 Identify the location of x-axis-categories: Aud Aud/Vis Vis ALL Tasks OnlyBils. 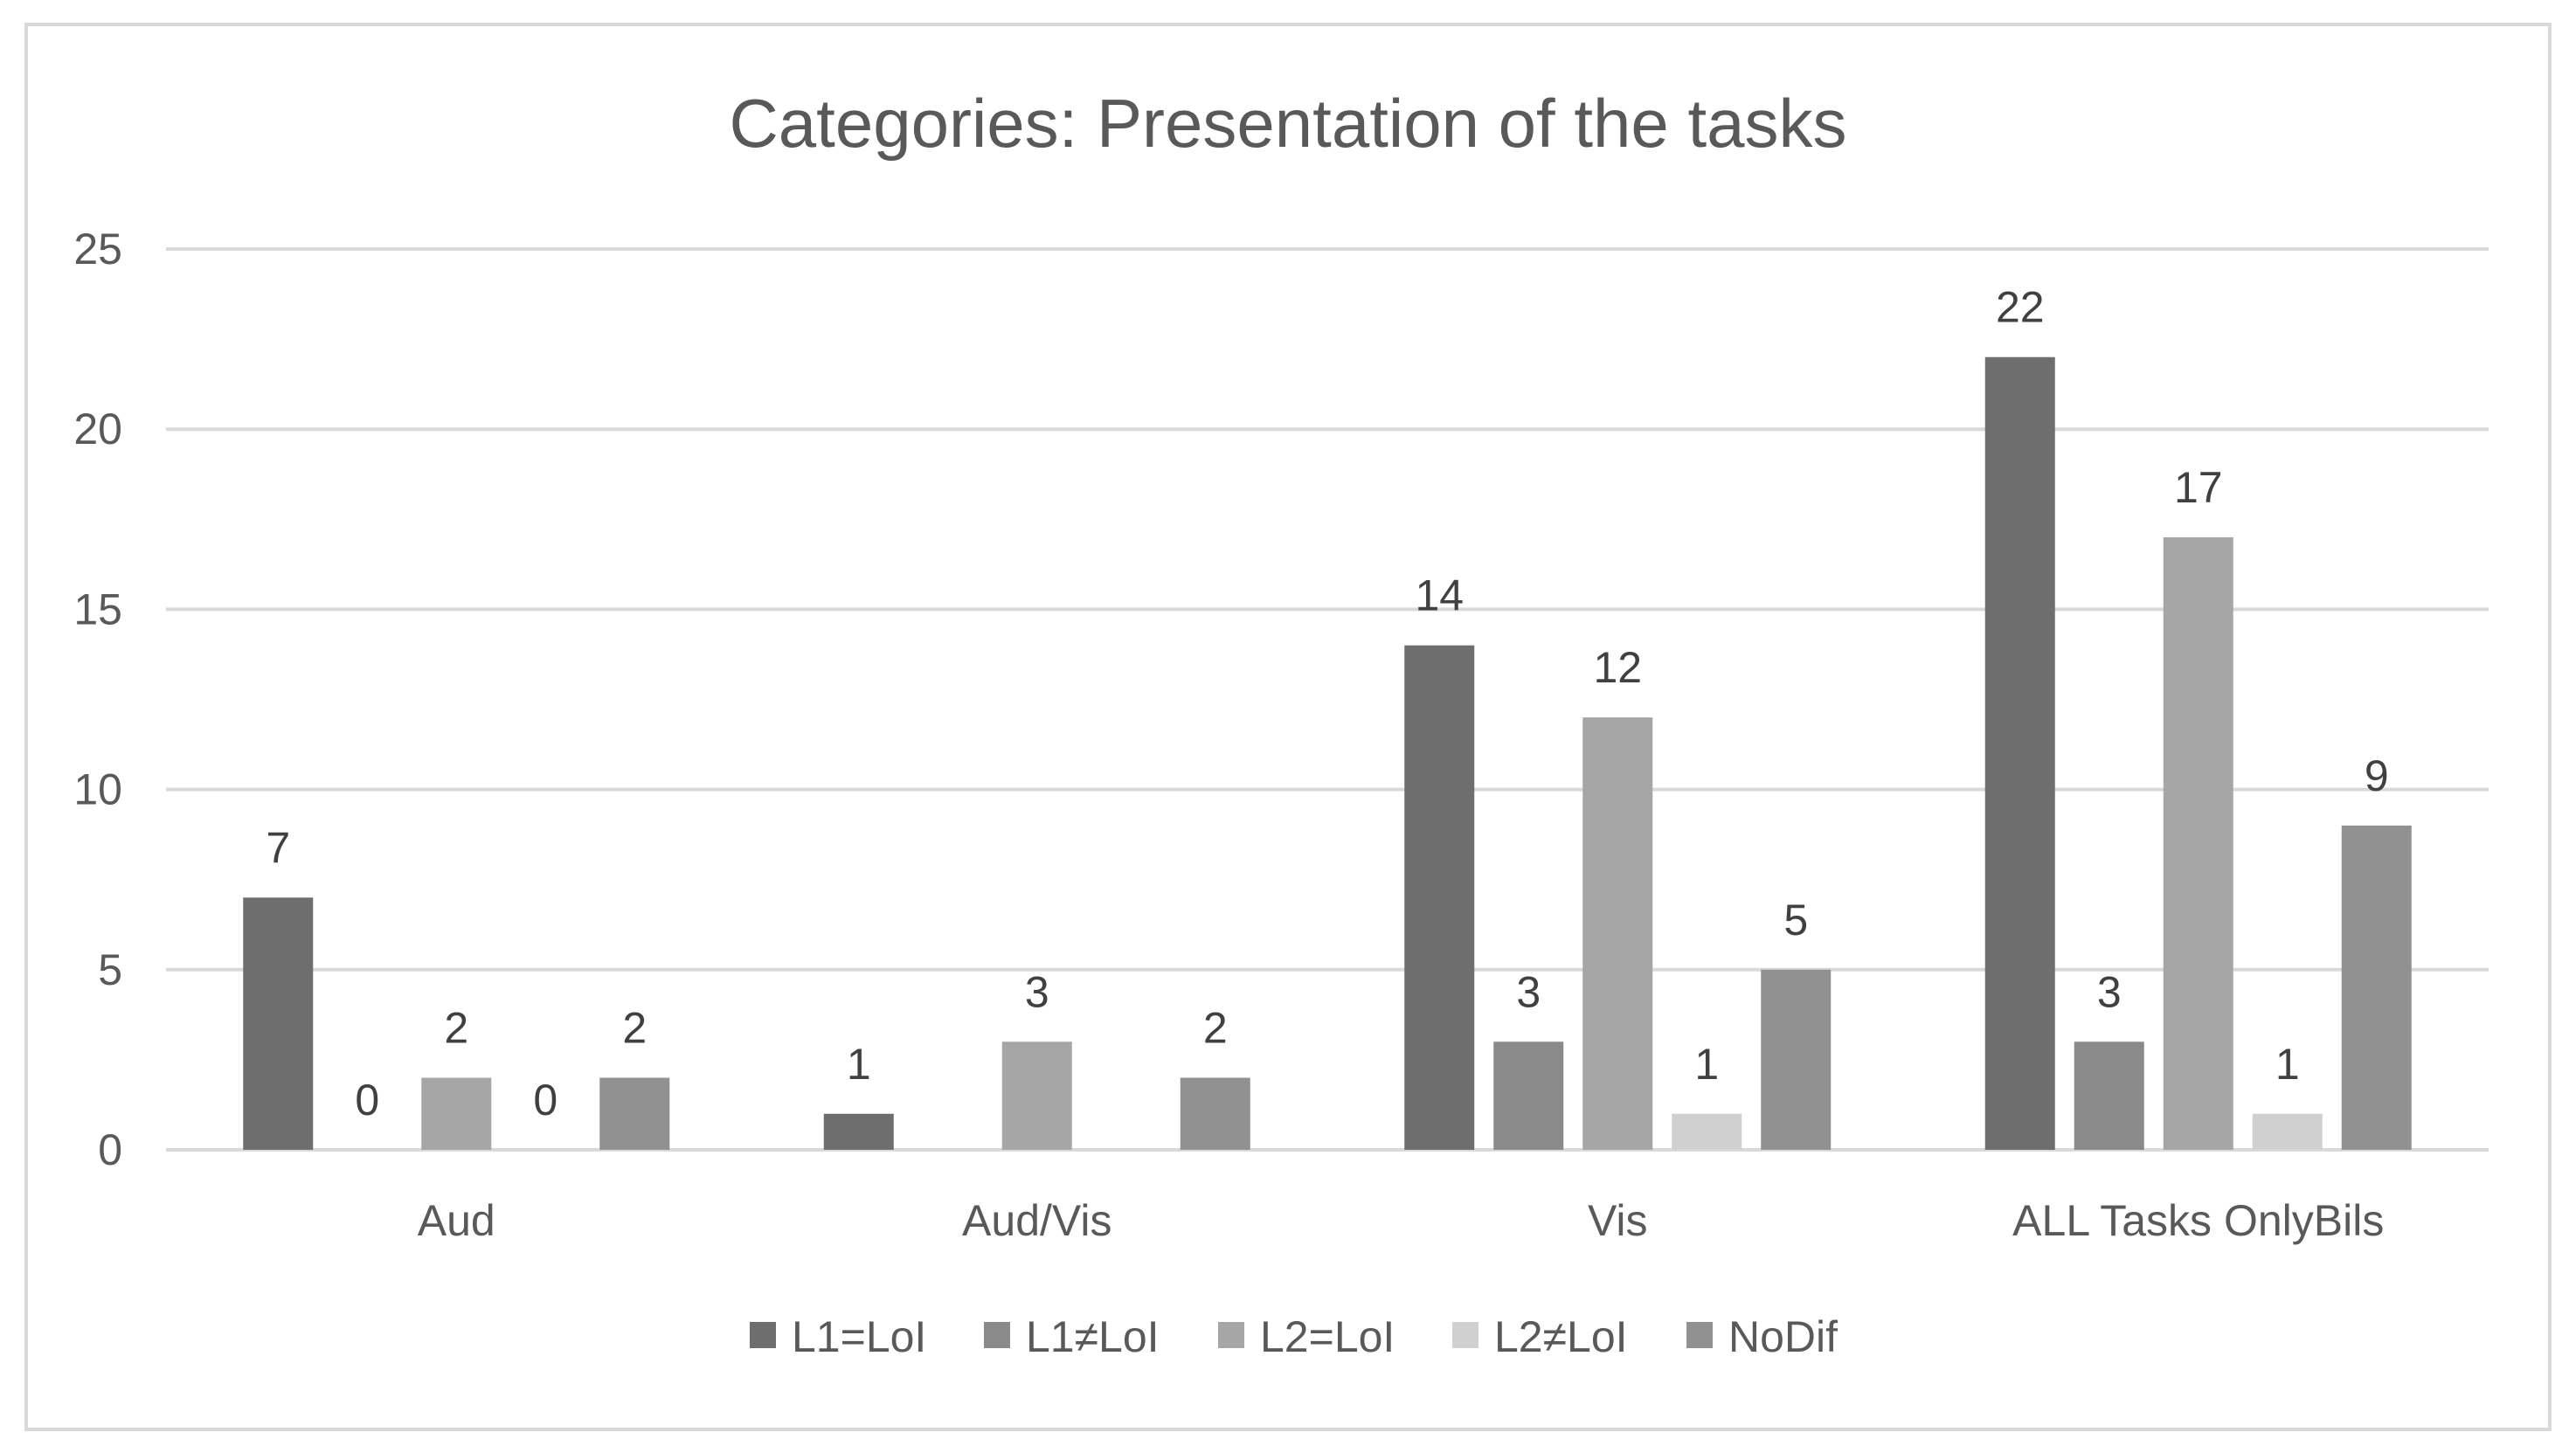
(1401, 1220).